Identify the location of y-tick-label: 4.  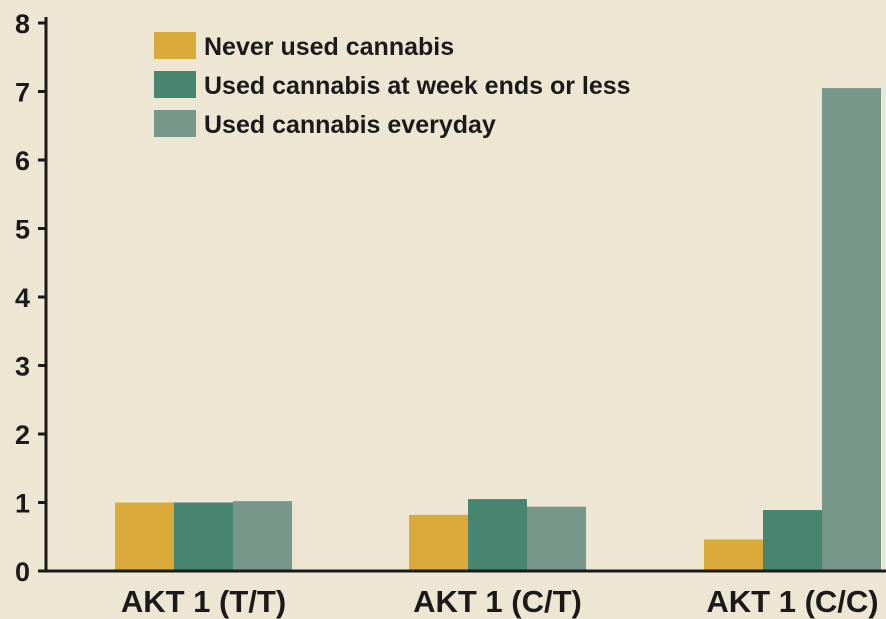
(22, 298).